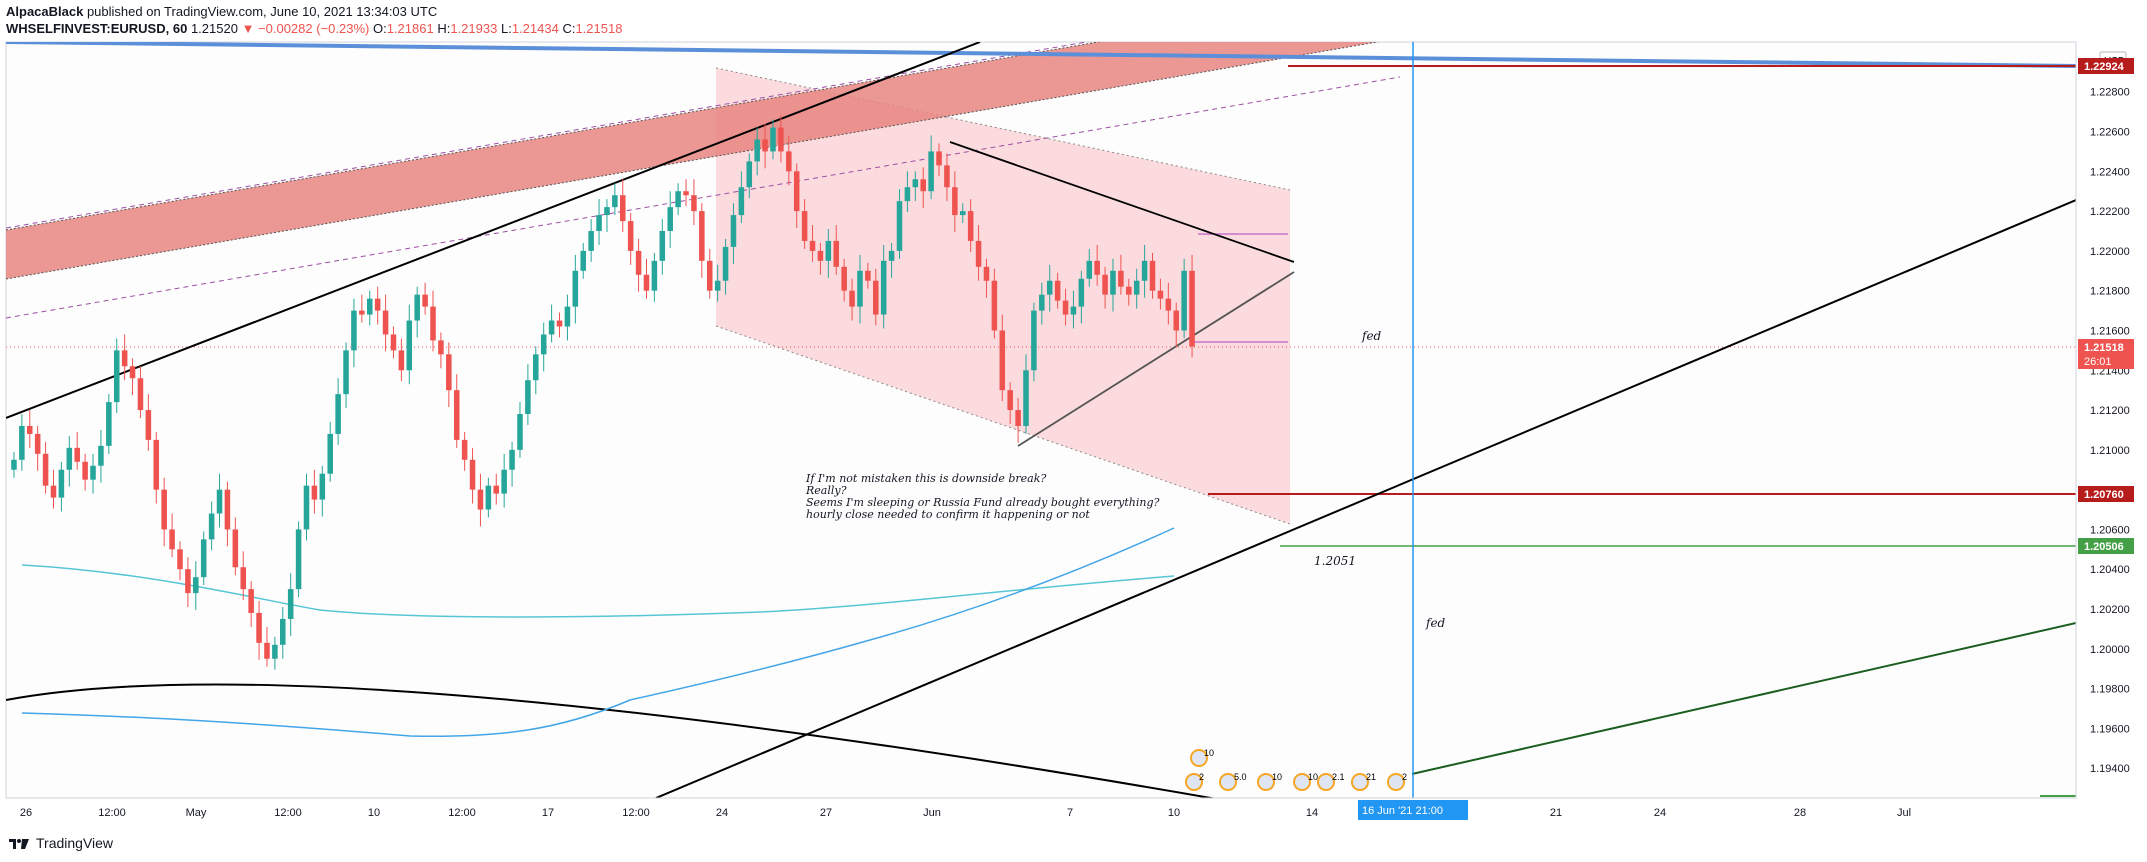  What do you see at coordinates (45, 11) in the screenshot?
I see `author-name: AlpacaBlack` at bounding box center [45, 11].